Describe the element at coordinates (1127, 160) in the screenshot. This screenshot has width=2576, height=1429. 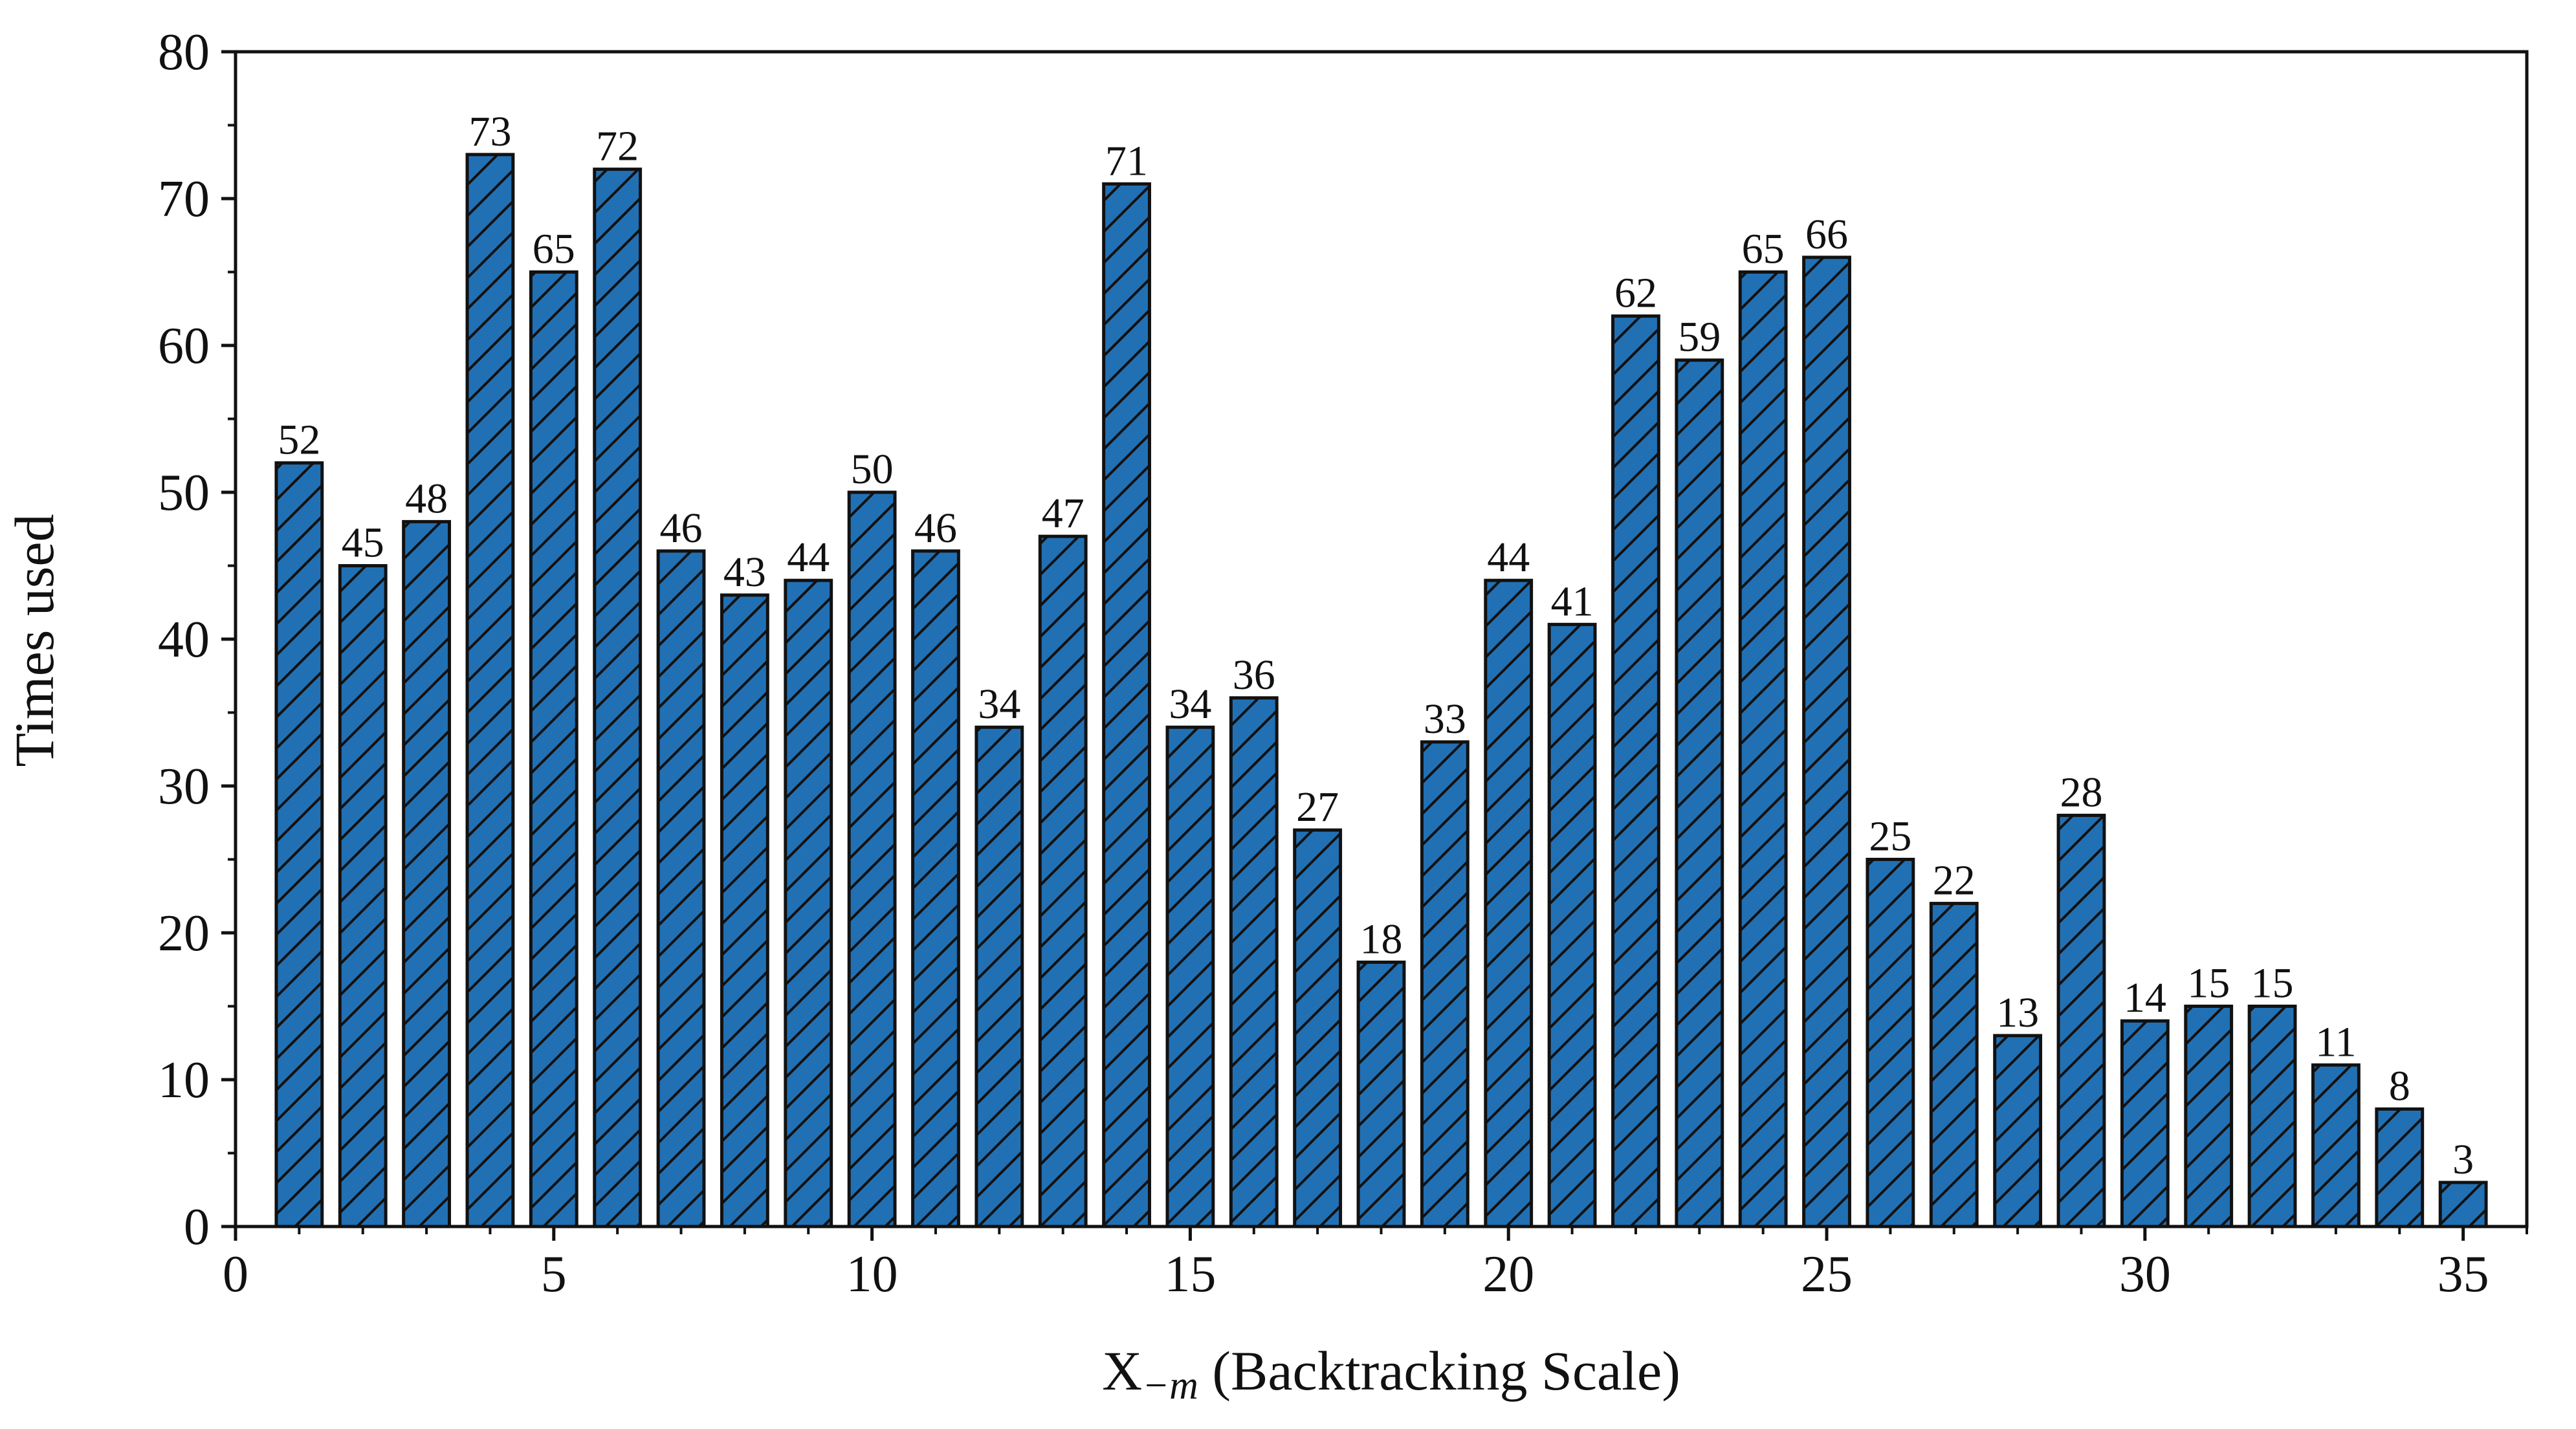
I see `bar-value-label: 71` at that location.